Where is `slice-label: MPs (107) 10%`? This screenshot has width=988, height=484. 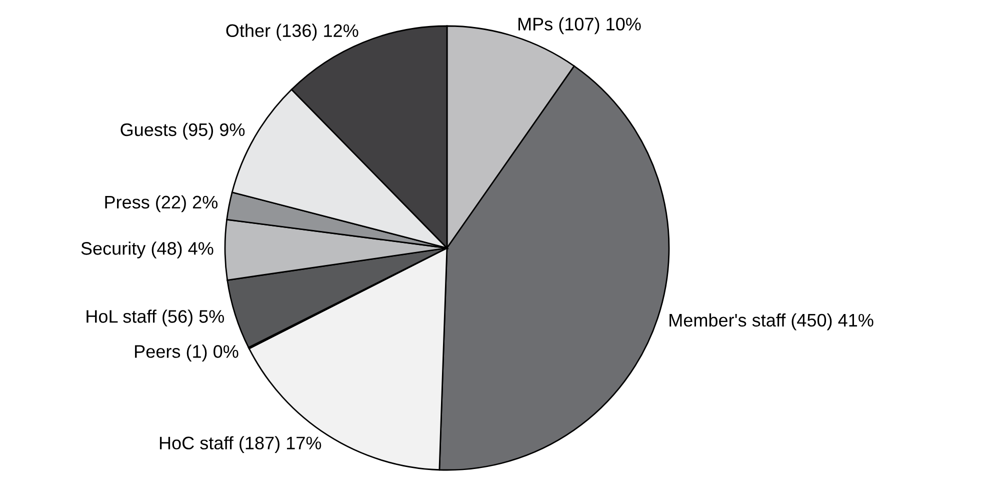 slice-label: MPs (107) 10% is located at coordinates (579, 25).